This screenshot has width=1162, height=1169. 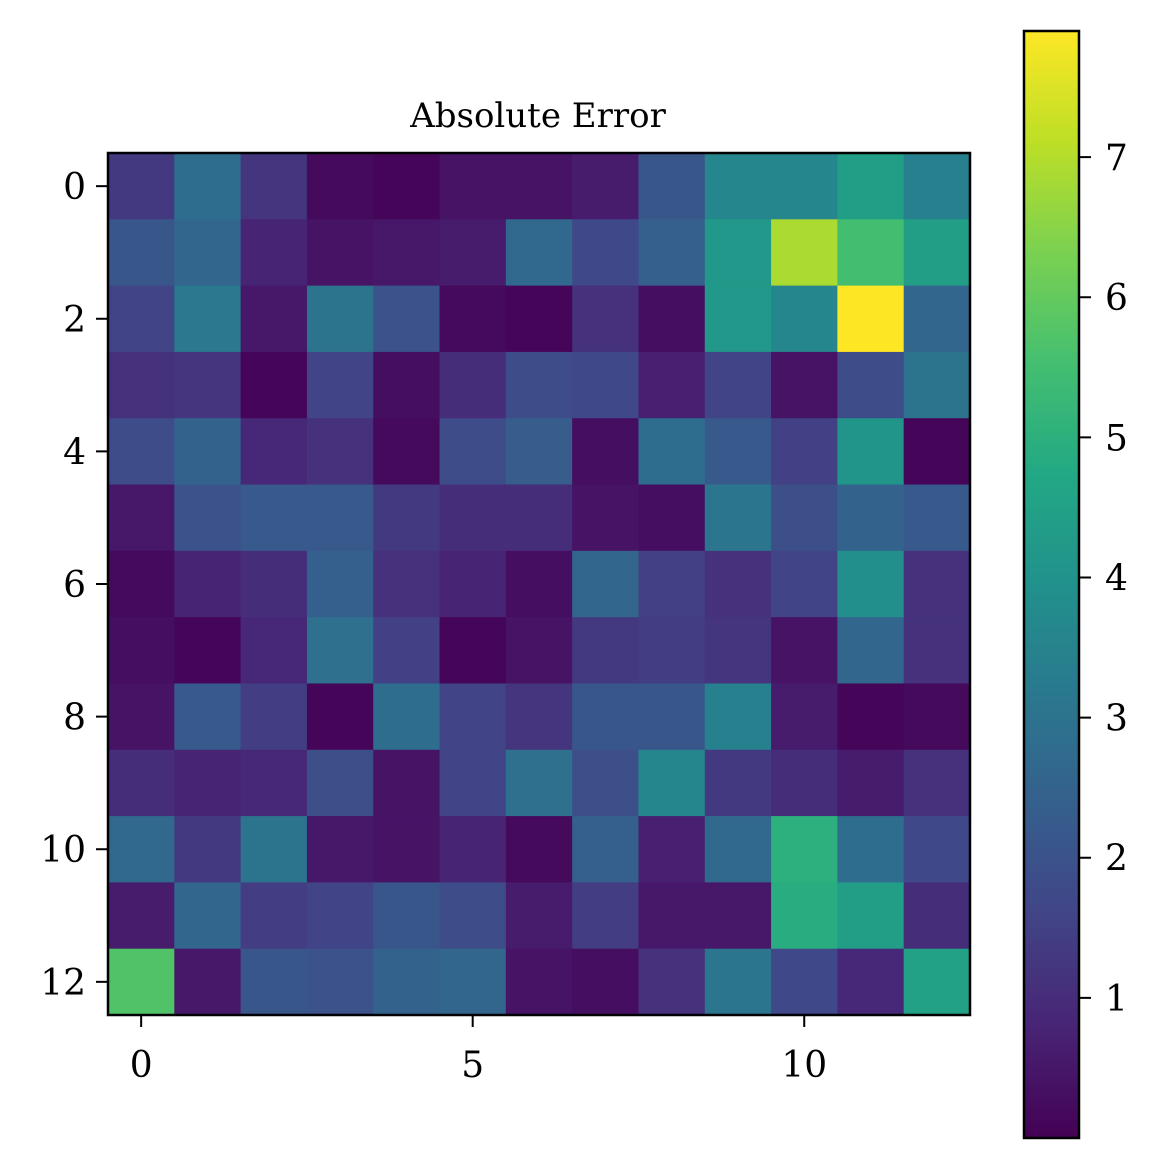 I want to click on heatmap-cell-r1-c10, so click(x=804, y=253).